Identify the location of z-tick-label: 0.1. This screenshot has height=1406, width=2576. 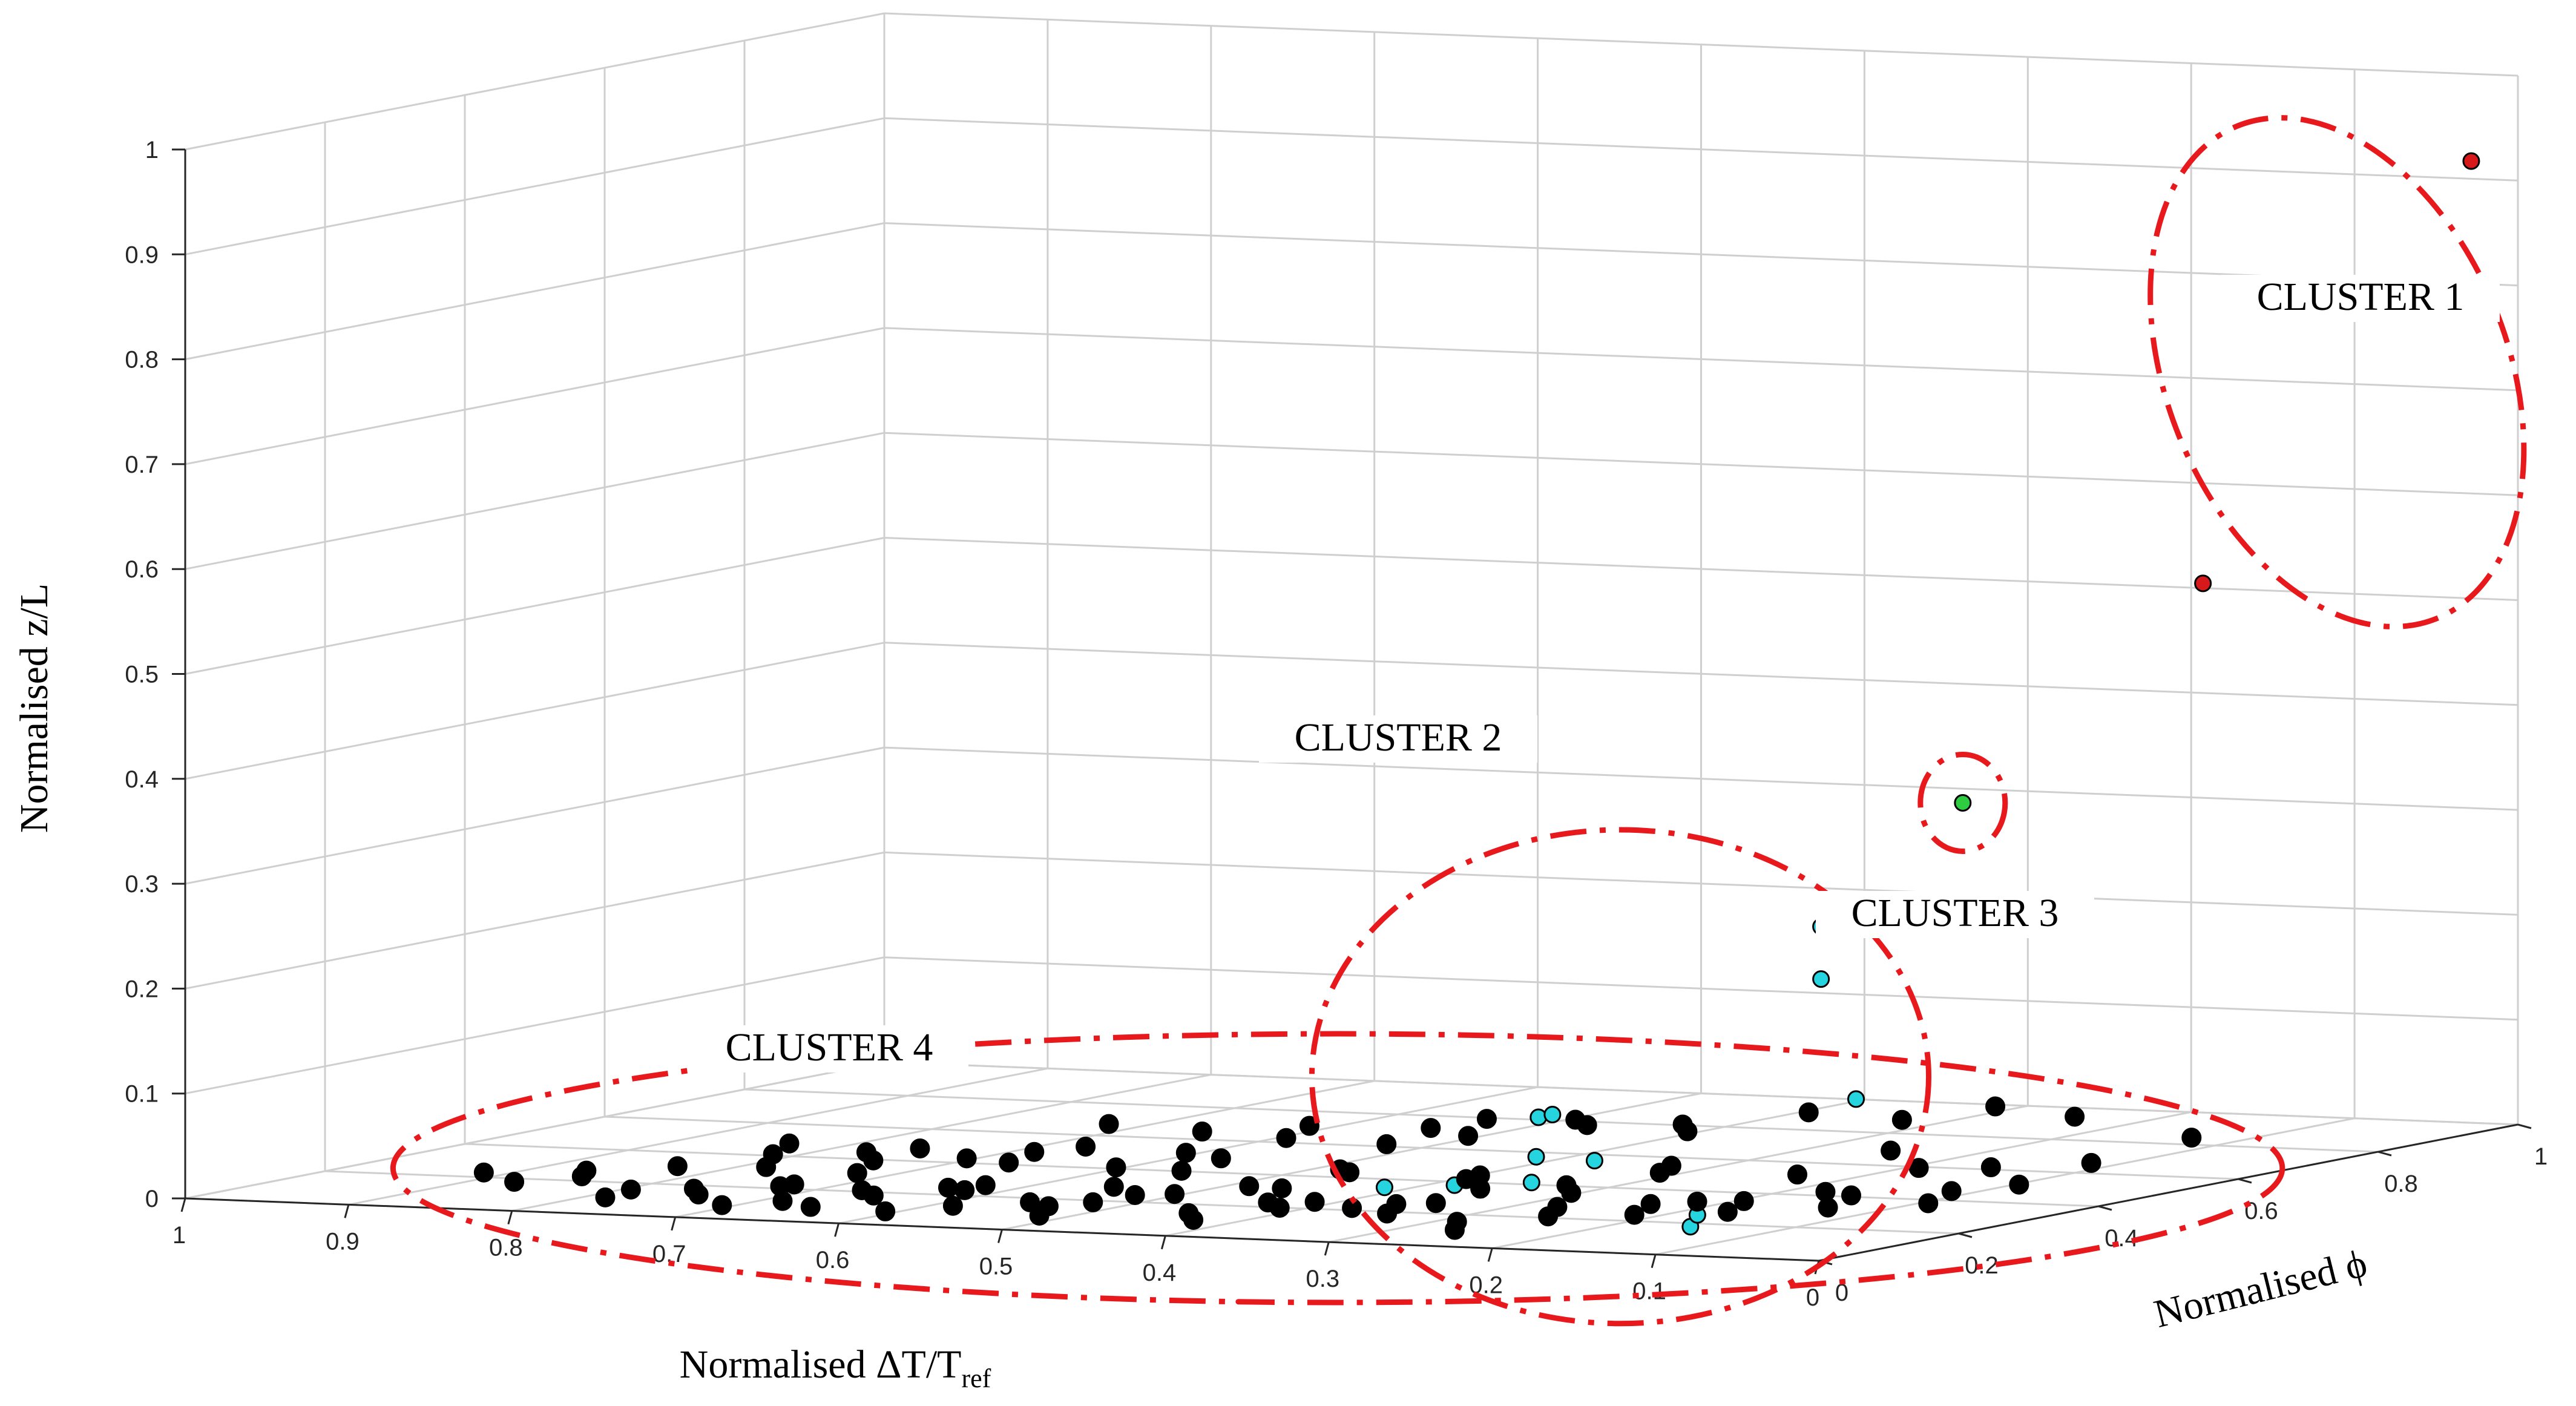
(142, 1094).